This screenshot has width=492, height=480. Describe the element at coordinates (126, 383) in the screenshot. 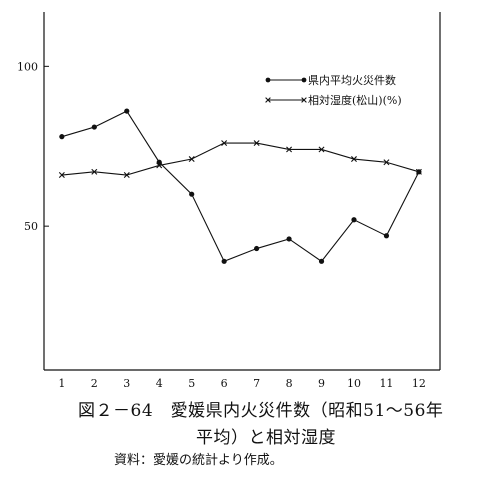

I see `x-tick-label: 3` at that location.